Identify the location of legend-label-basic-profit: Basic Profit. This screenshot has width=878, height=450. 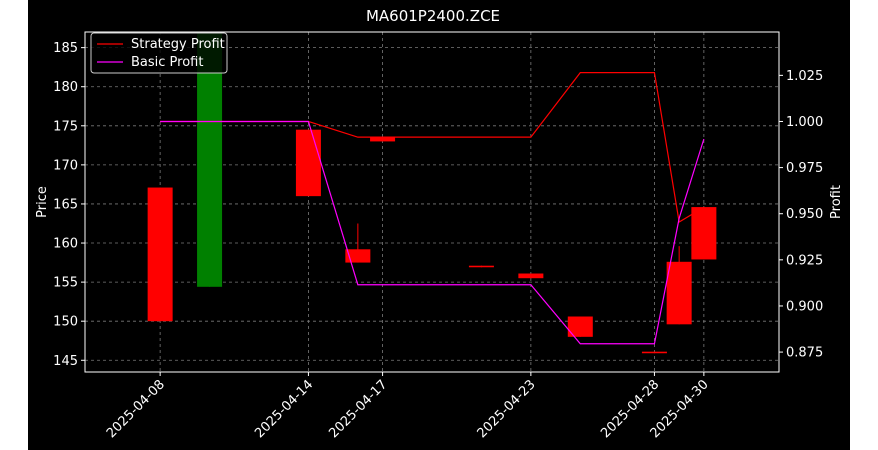
(167, 62).